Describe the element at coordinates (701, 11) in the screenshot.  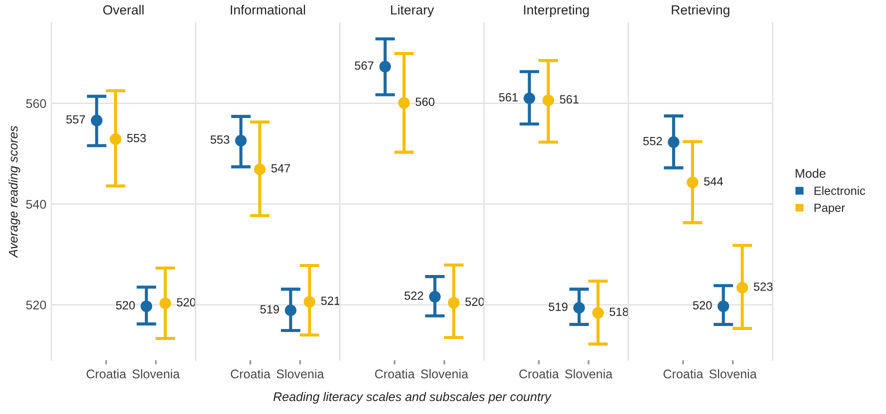
I see `chart-title: Retrieving` at that location.